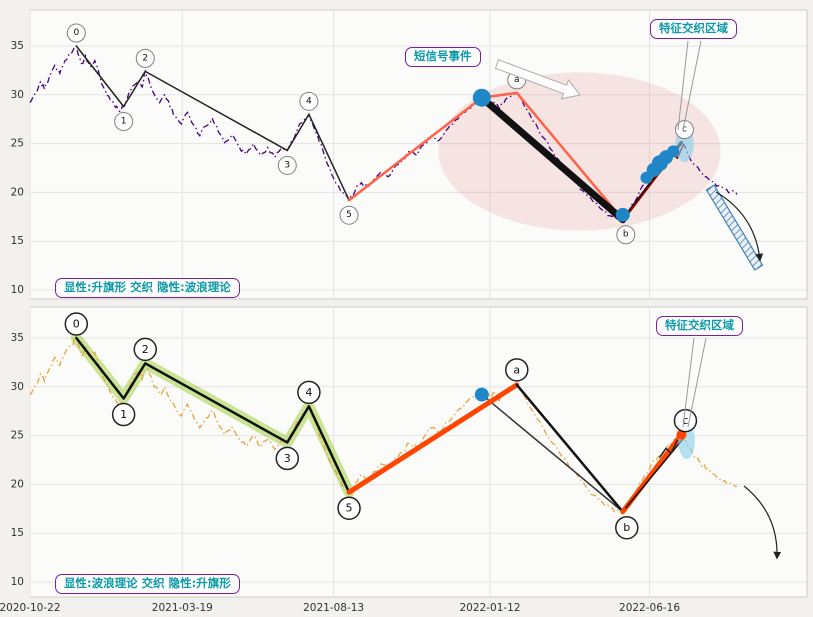  I want to click on x-tick-label: 2022-06-16, so click(649, 608).